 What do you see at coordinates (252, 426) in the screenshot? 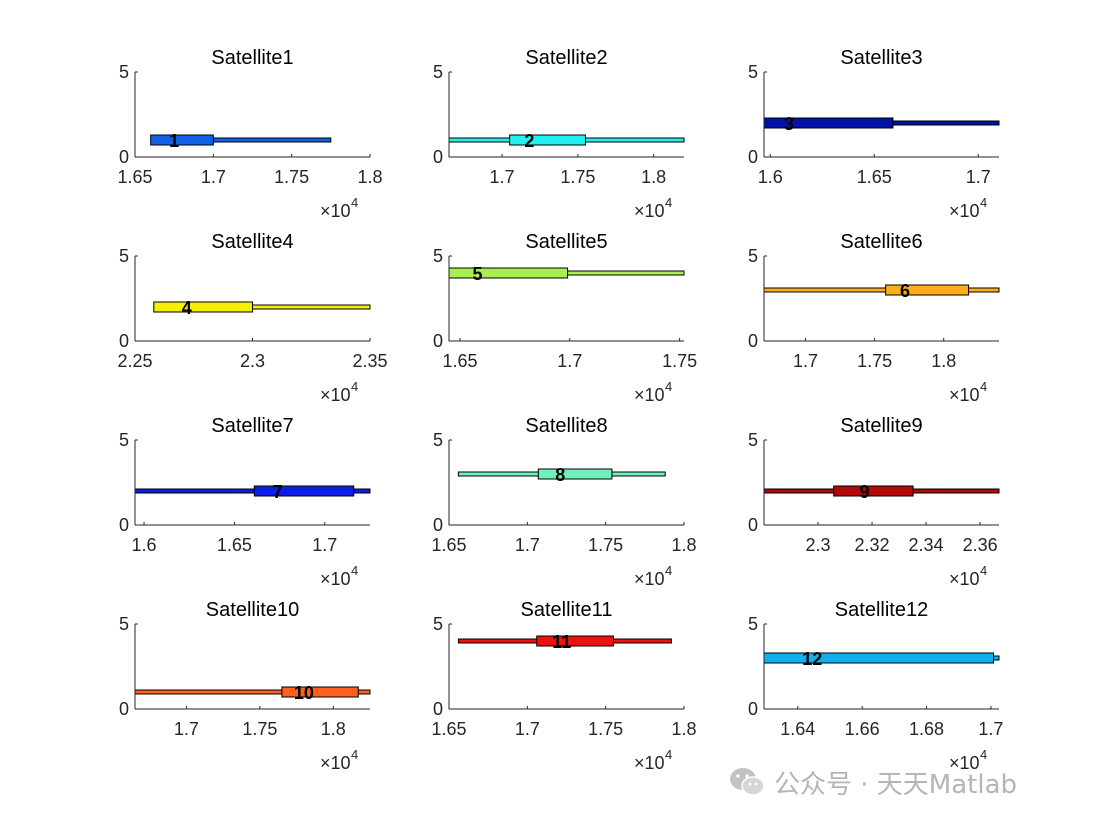
I see `subplot-title: Satellite7` at bounding box center [252, 426].